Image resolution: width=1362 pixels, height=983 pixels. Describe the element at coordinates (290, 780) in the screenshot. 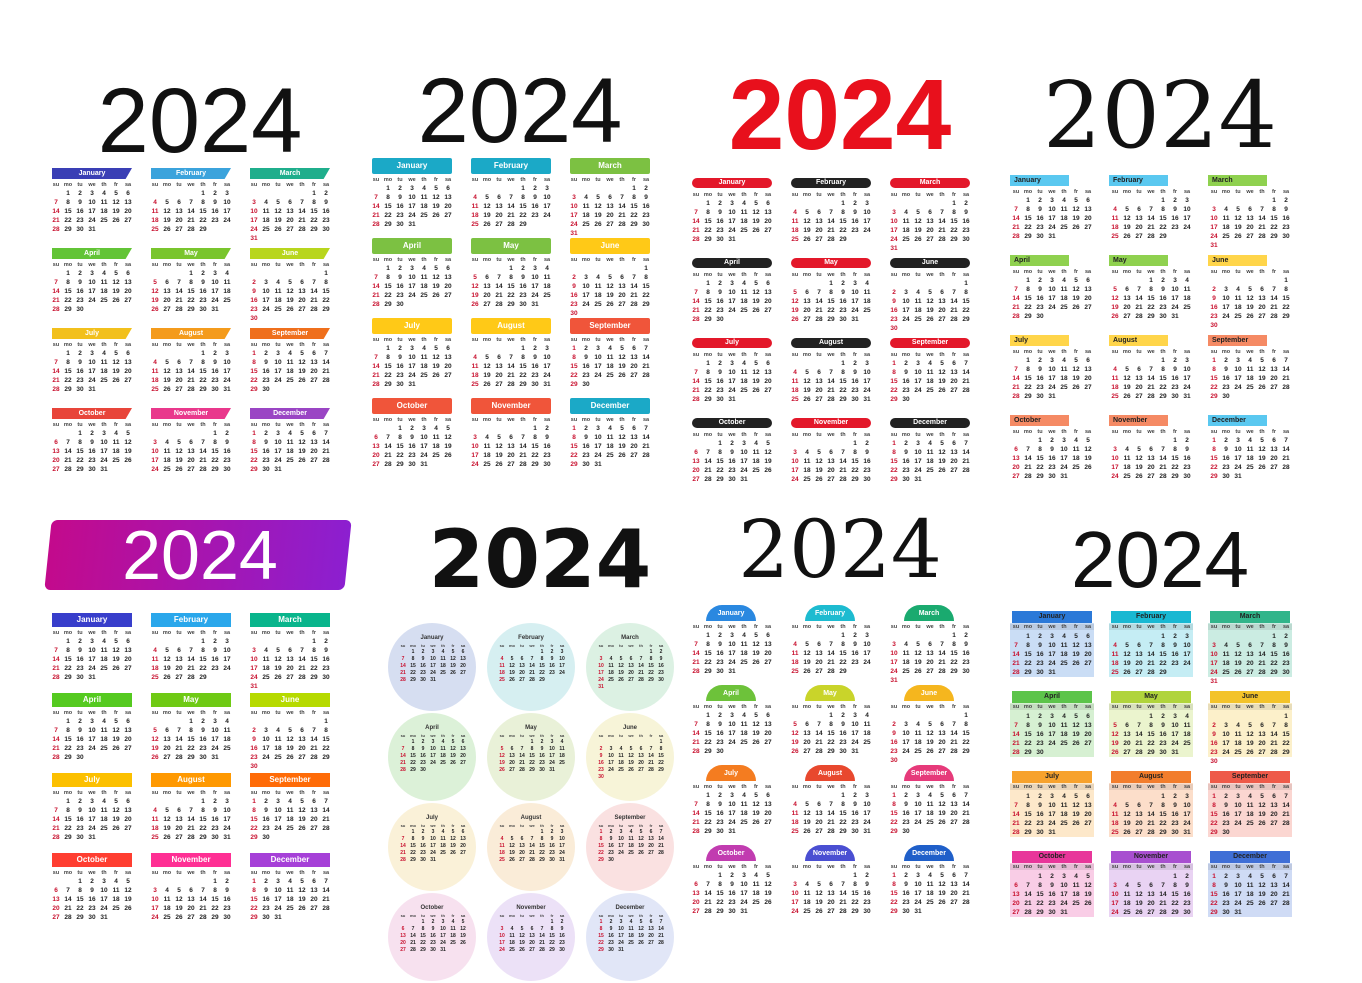

I see `month-label: September` at that location.